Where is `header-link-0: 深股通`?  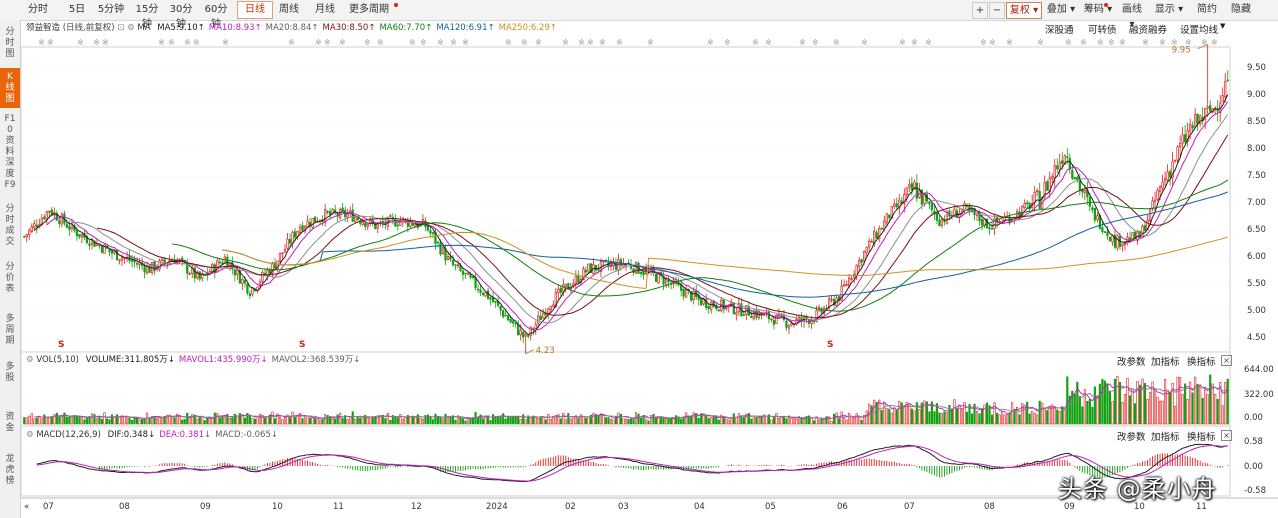 header-link-0: 深股通 is located at coordinates (1059, 30).